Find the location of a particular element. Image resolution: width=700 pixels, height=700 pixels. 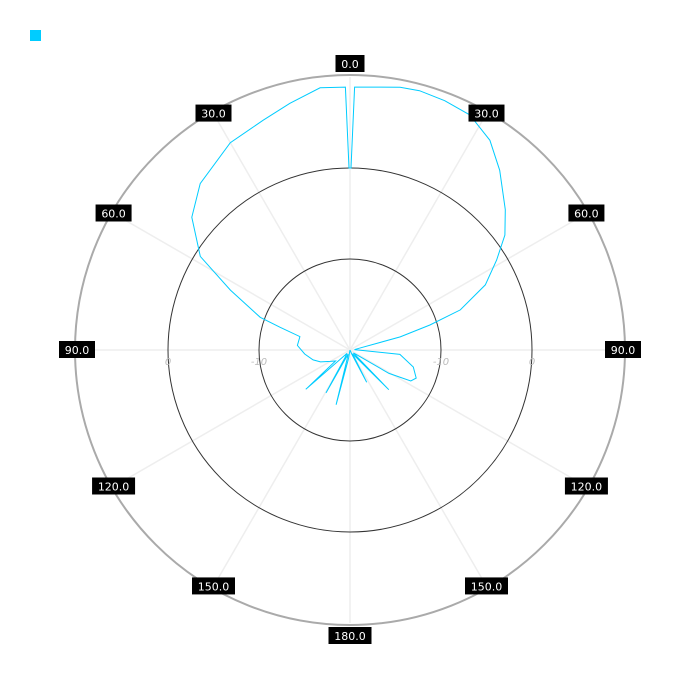

angle-label-text: 180.0 is located at coordinates (350, 636).